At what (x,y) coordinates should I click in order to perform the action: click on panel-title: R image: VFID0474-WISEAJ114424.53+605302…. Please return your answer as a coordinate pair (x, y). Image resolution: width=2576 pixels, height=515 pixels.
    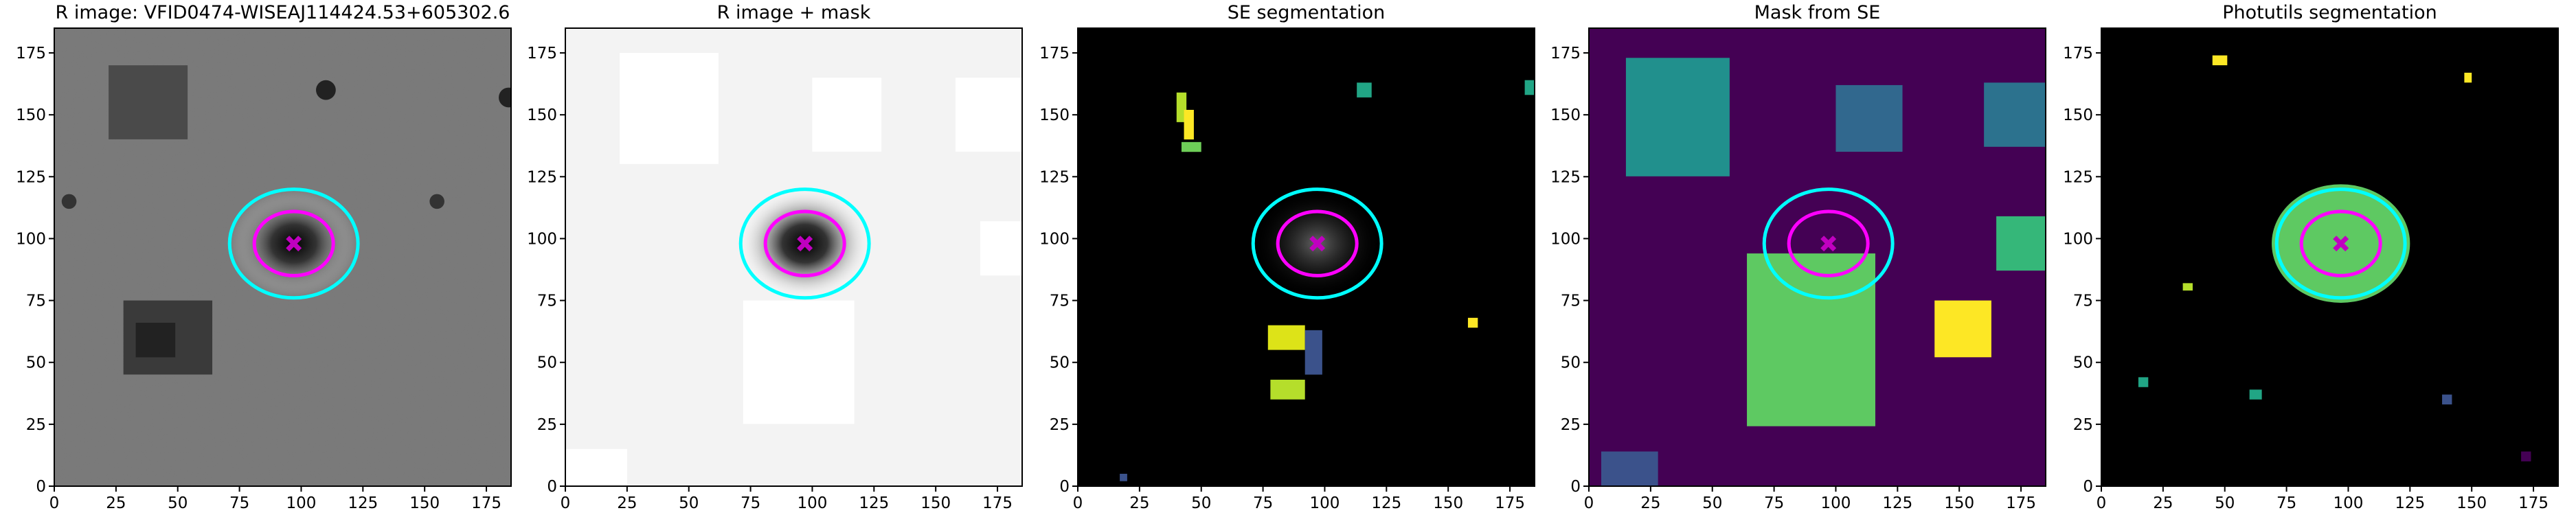
    Looking at the image, I should click on (283, 12).